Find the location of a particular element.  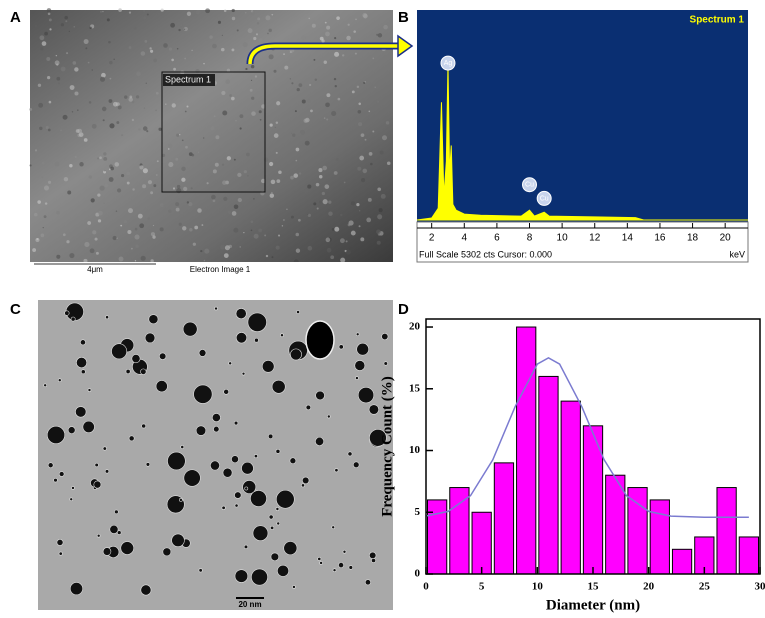

x-tick-label: 18 is located at coordinates (693, 238).